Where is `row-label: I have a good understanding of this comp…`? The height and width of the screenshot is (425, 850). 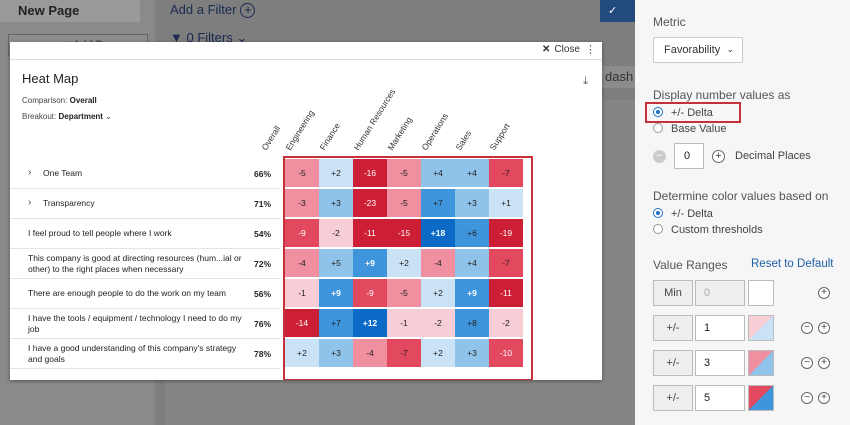
row-label: I have a good understanding of this comp… is located at coordinates (132, 353).